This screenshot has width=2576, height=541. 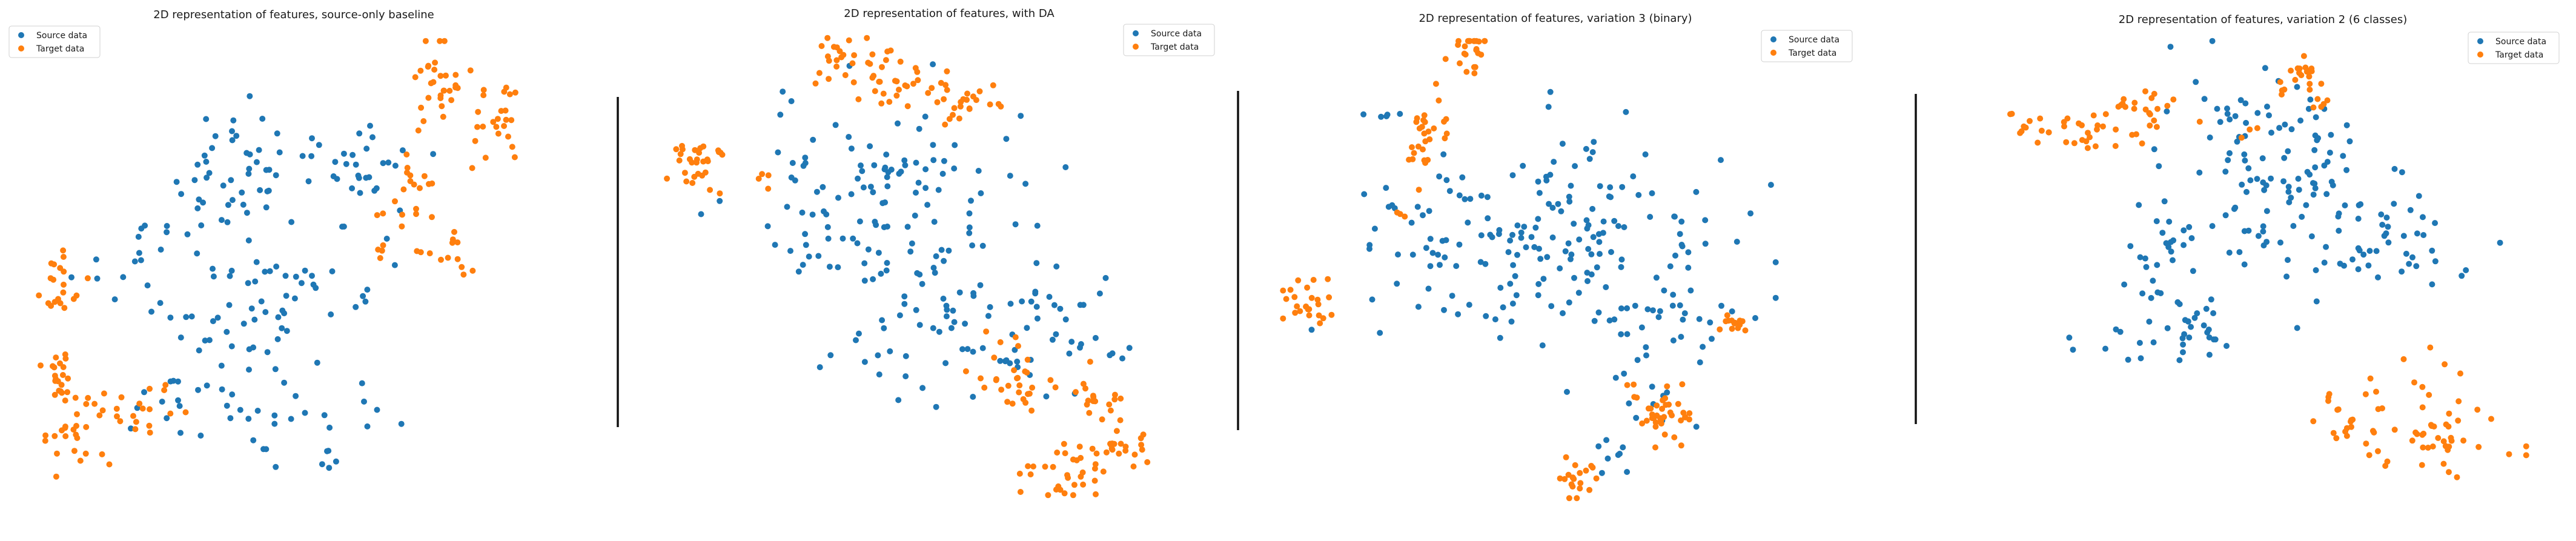 What do you see at coordinates (1169, 40) in the screenshot?
I see `chart-2-legend: Source data Target data` at bounding box center [1169, 40].